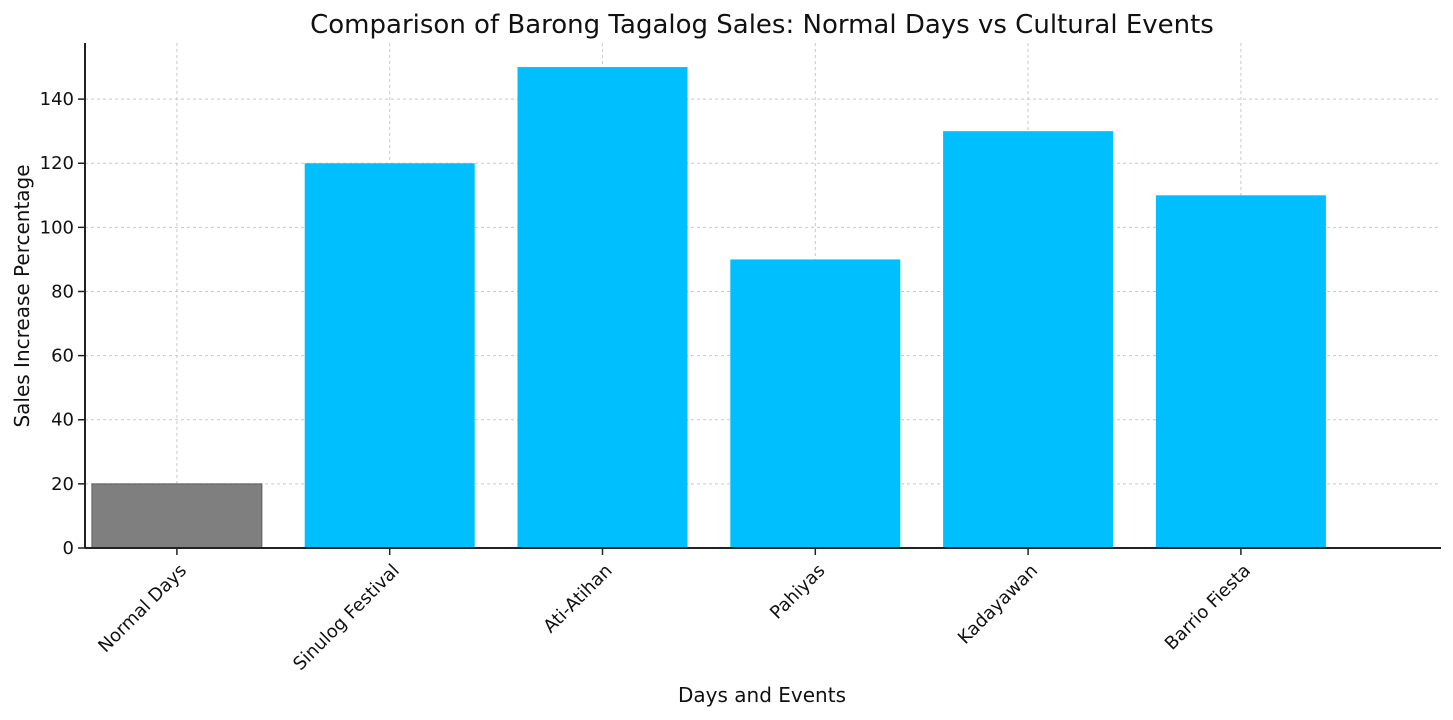 This screenshot has width=1453, height=720. I want to click on y-tick-label: 20, so click(62, 484).